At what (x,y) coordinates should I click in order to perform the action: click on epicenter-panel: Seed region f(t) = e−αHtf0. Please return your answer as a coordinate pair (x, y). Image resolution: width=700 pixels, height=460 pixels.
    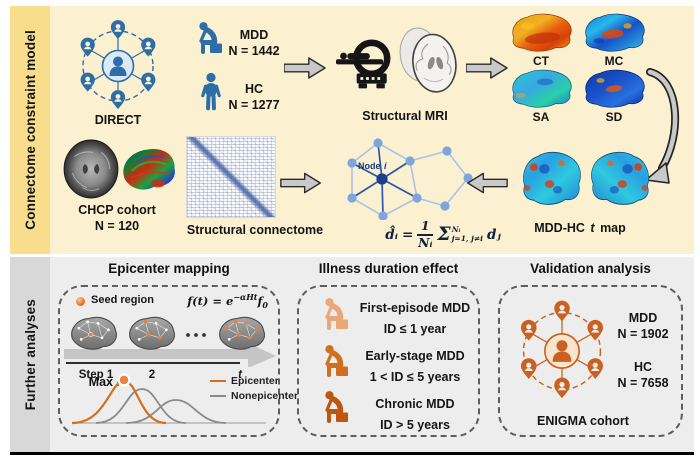
    Looking at the image, I should click on (178, 361).